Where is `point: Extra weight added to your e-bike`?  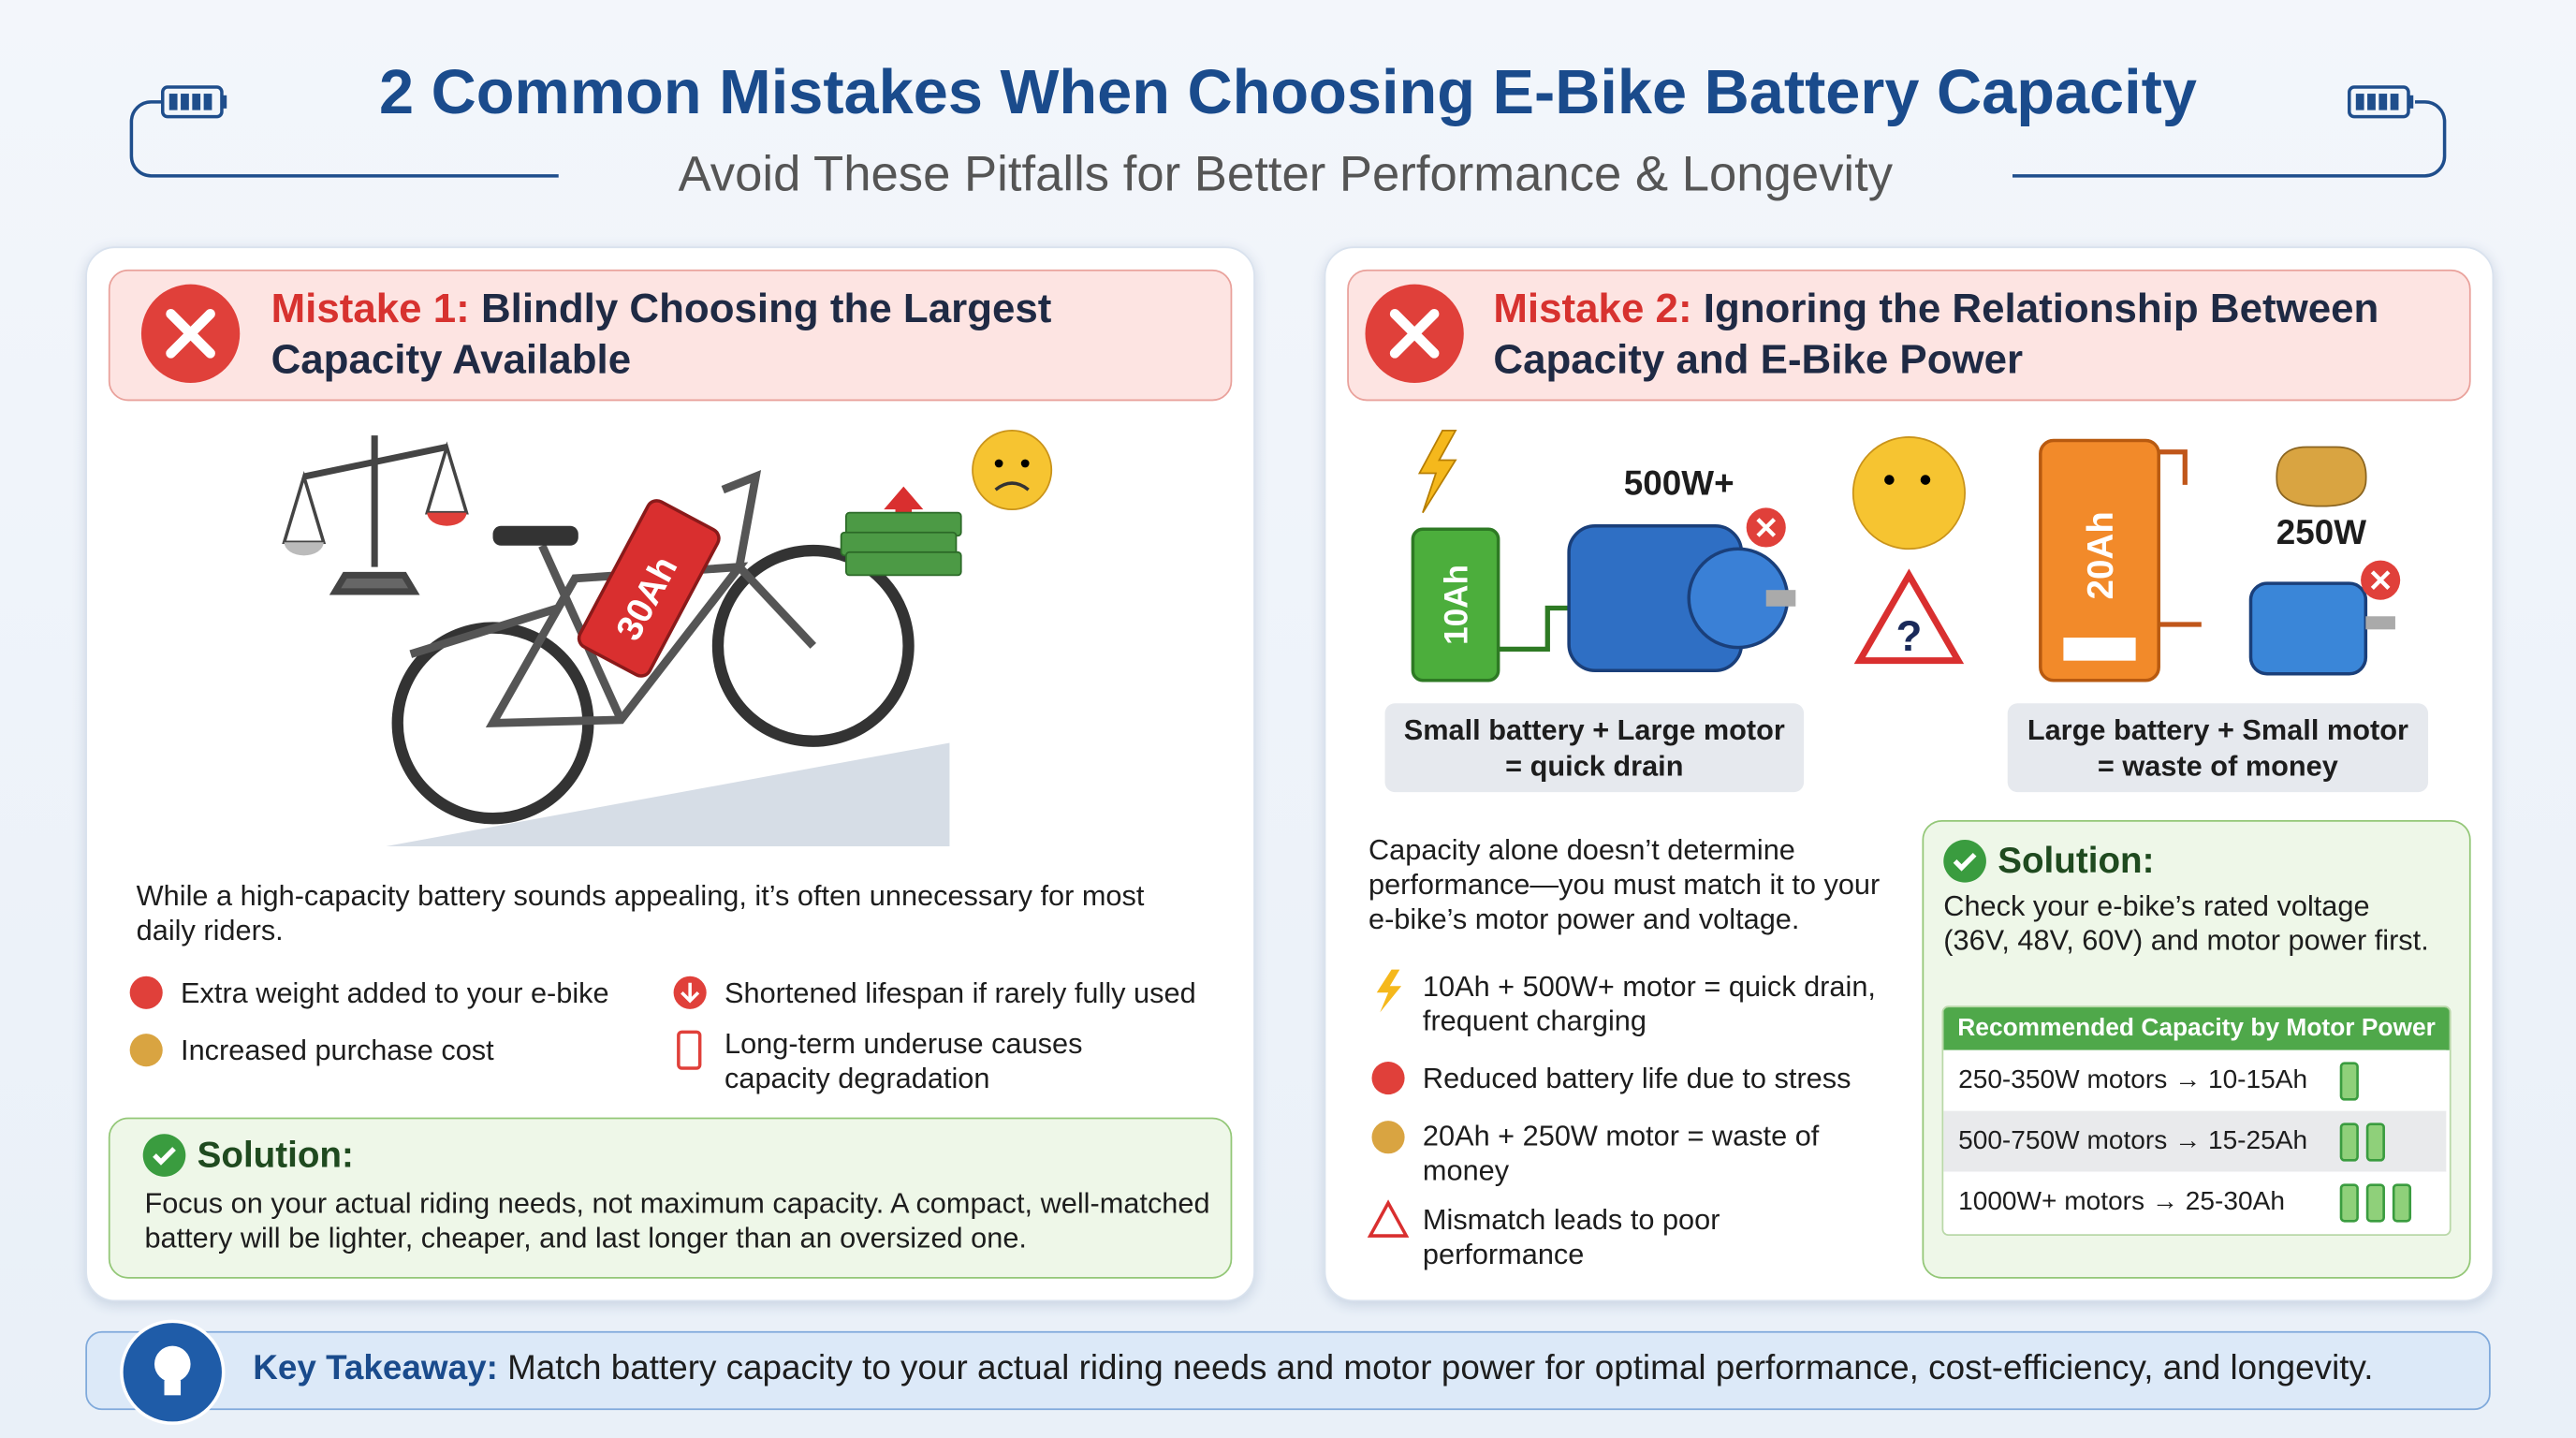
point: Extra weight added to your e-bike is located at coordinates (395, 992).